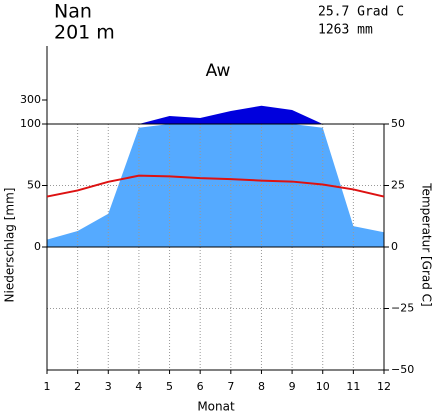 This screenshot has height=415, width=436. What do you see at coordinates (216, 407) in the screenshot?
I see `x-axis-label: Monat` at bounding box center [216, 407].